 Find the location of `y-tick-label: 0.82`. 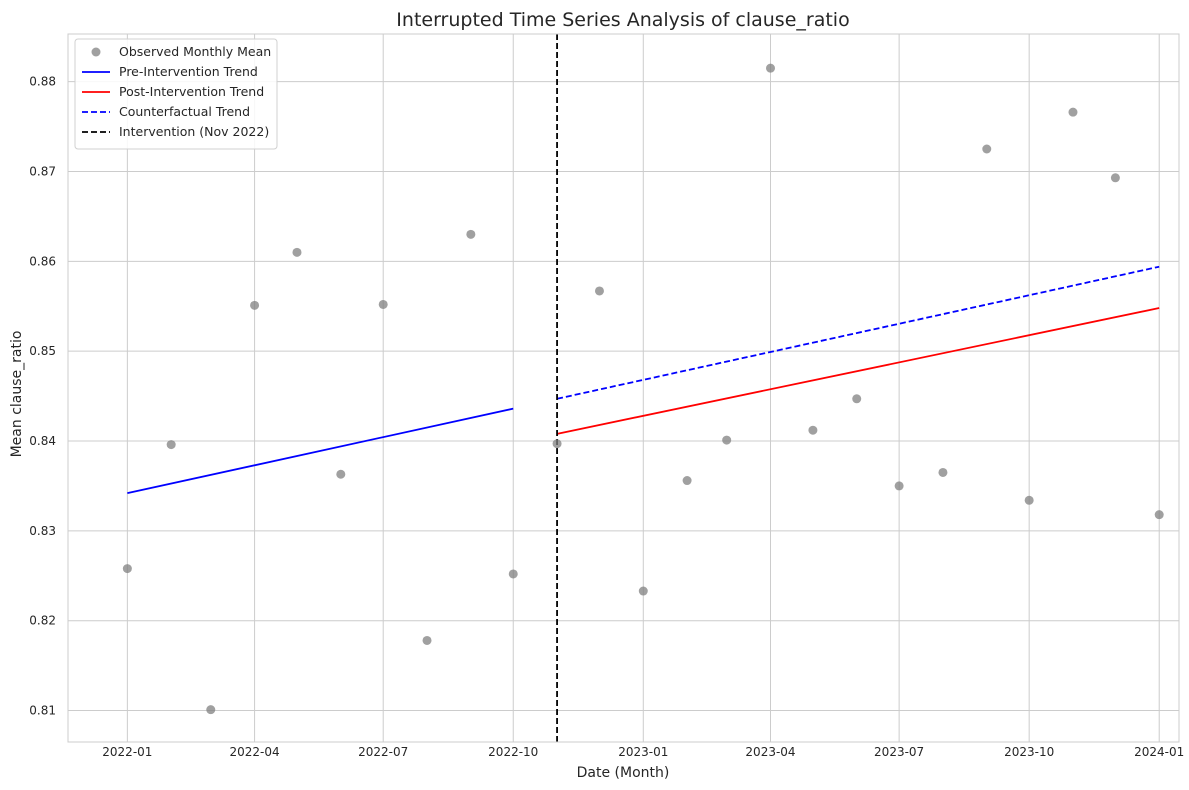

y-tick-label: 0.82 is located at coordinates (42, 621).